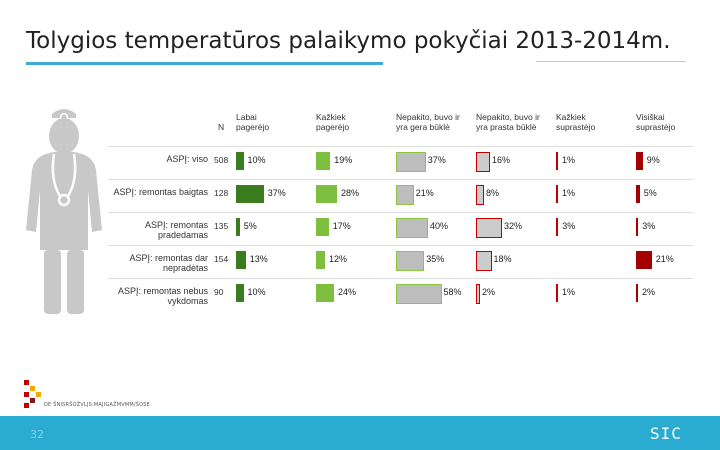 Image resolution: width=720 pixels, height=450 pixels. I want to click on column-header: Labai pagerėjo, so click(252, 122).